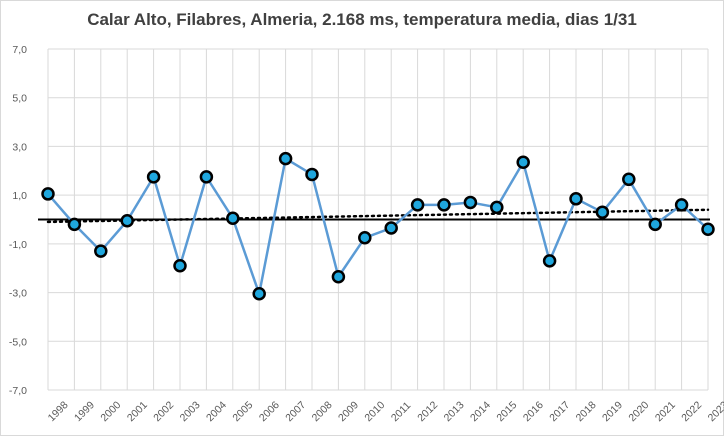 Image resolution: width=724 pixels, height=436 pixels. I want to click on x-tick-label: 2004, so click(216, 411).